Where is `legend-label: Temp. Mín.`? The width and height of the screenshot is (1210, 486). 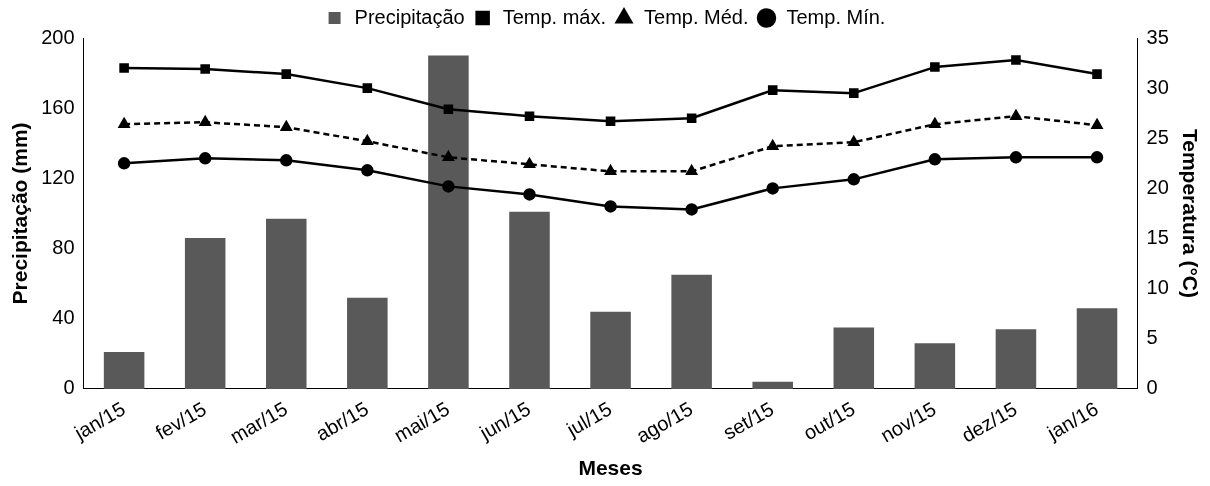 legend-label: Temp. Mín. is located at coordinates (836, 16).